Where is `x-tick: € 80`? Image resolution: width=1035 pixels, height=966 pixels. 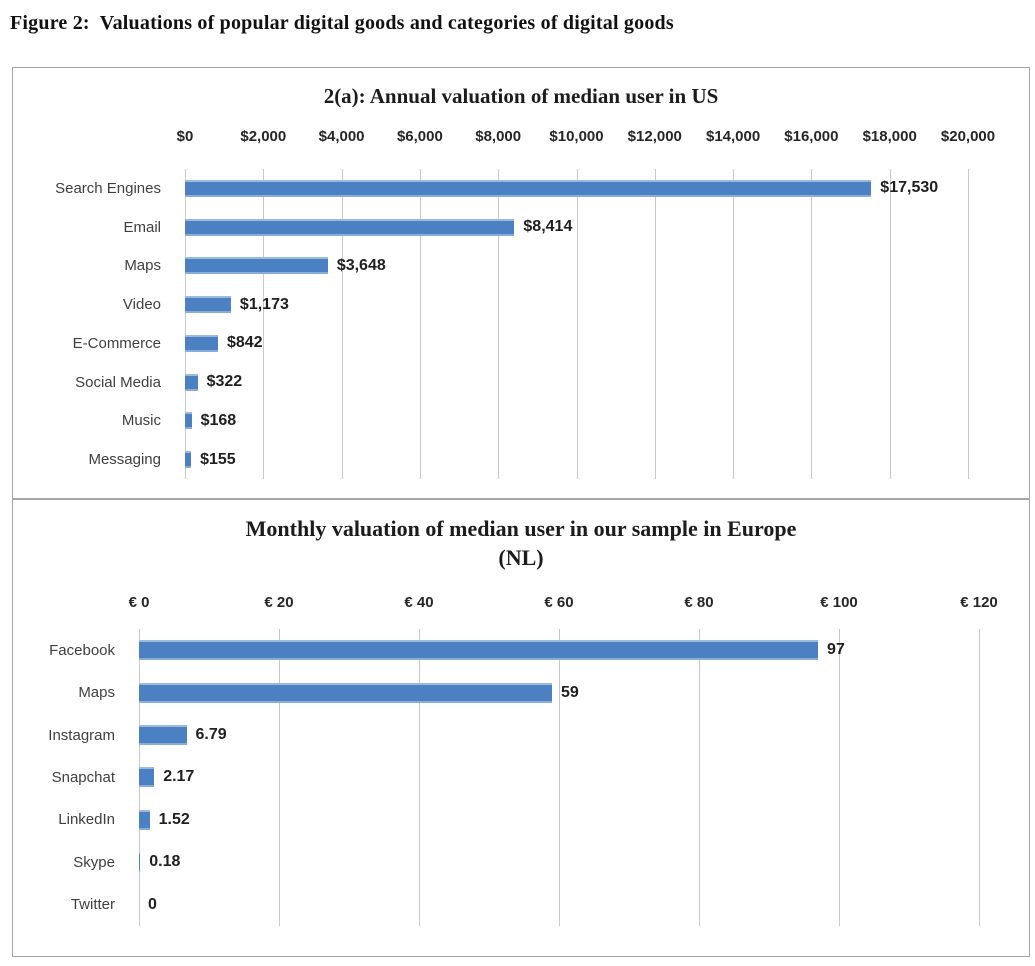
x-tick: € 80 is located at coordinates (699, 602).